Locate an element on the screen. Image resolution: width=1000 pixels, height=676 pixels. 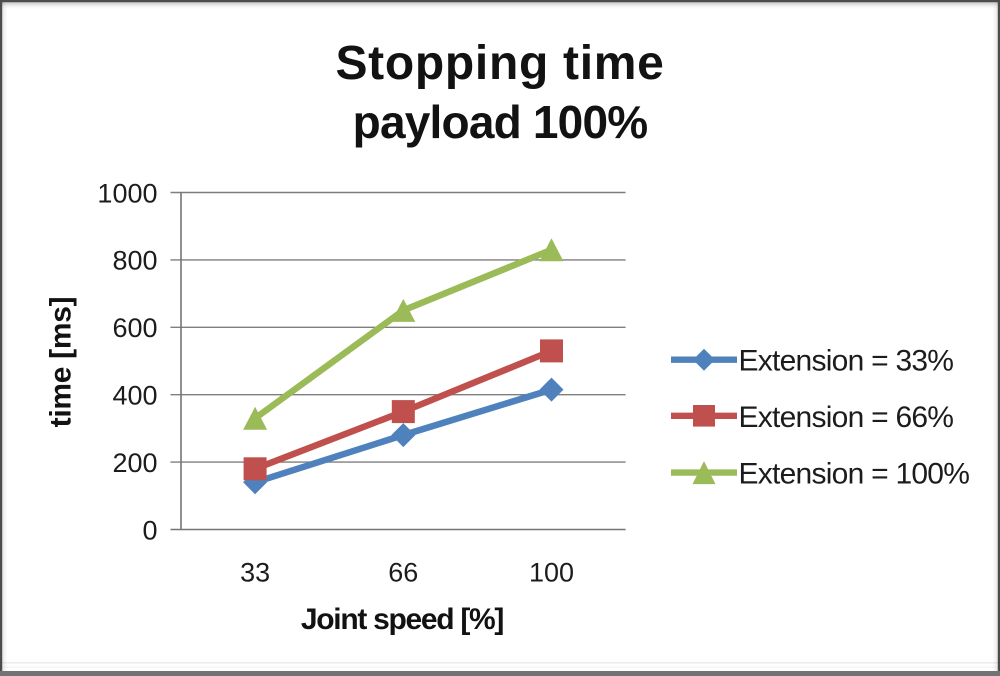
svg-text: Joint speed [%] is located at coordinates (402, 619).